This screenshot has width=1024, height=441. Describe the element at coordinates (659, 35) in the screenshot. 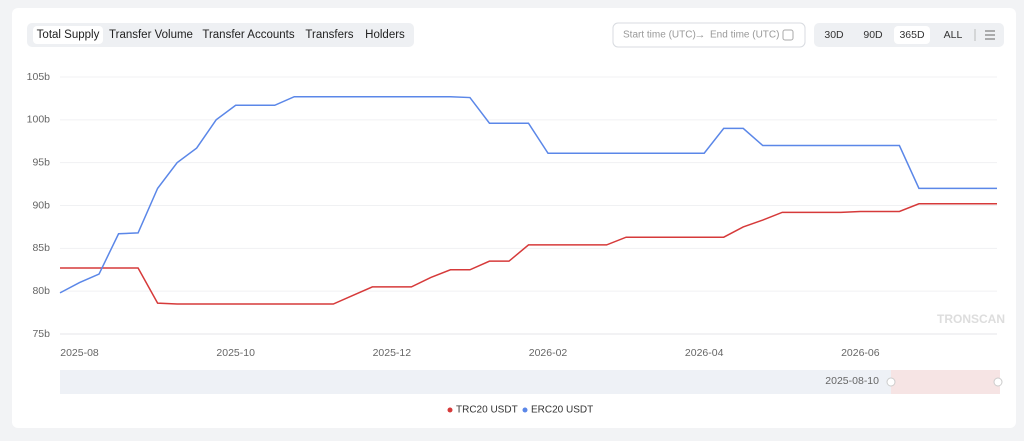

I see `start-time: Start time (UTC)` at that location.